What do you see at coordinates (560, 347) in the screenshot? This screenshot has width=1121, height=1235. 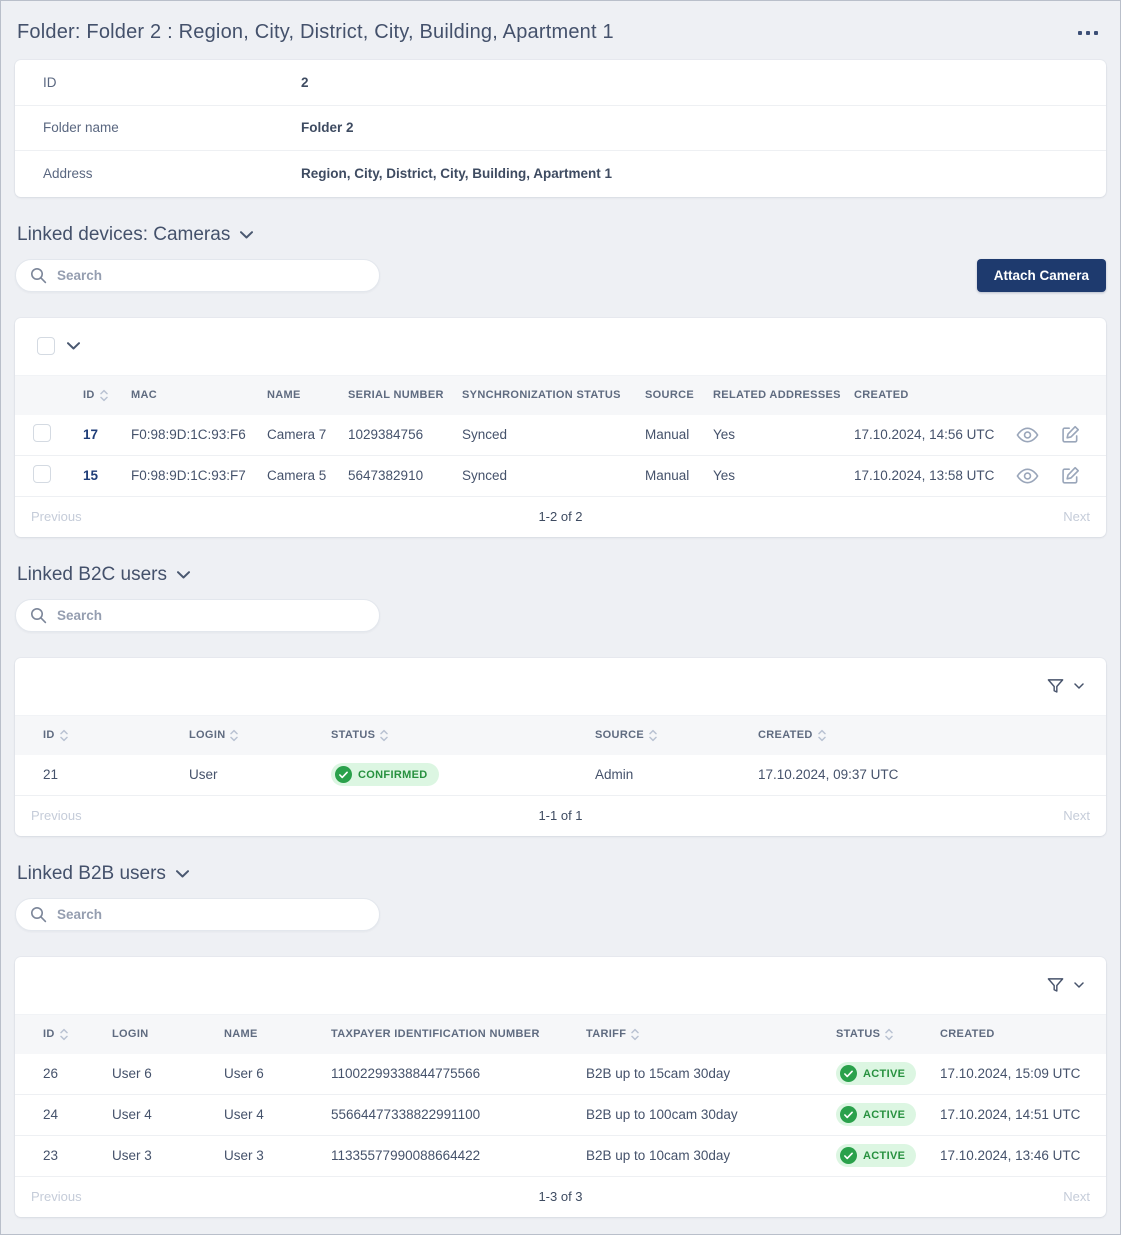 I see `cameras-table-toolbar` at bounding box center [560, 347].